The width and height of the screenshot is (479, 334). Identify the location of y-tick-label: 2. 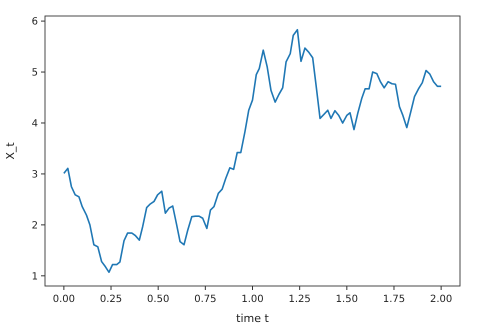
(35, 226).